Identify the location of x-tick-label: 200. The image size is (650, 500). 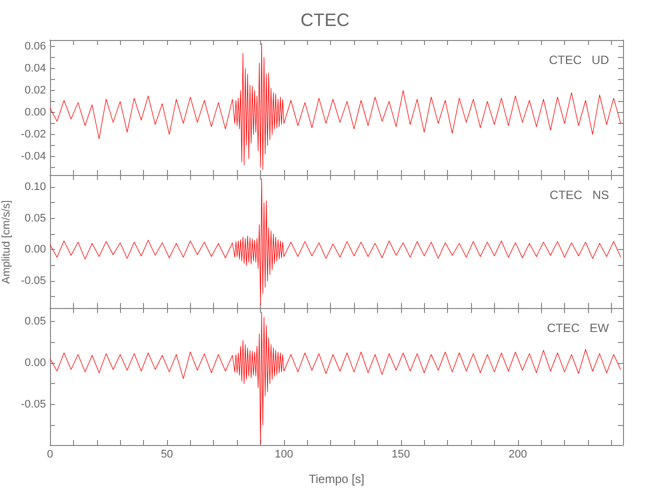
(517, 454).